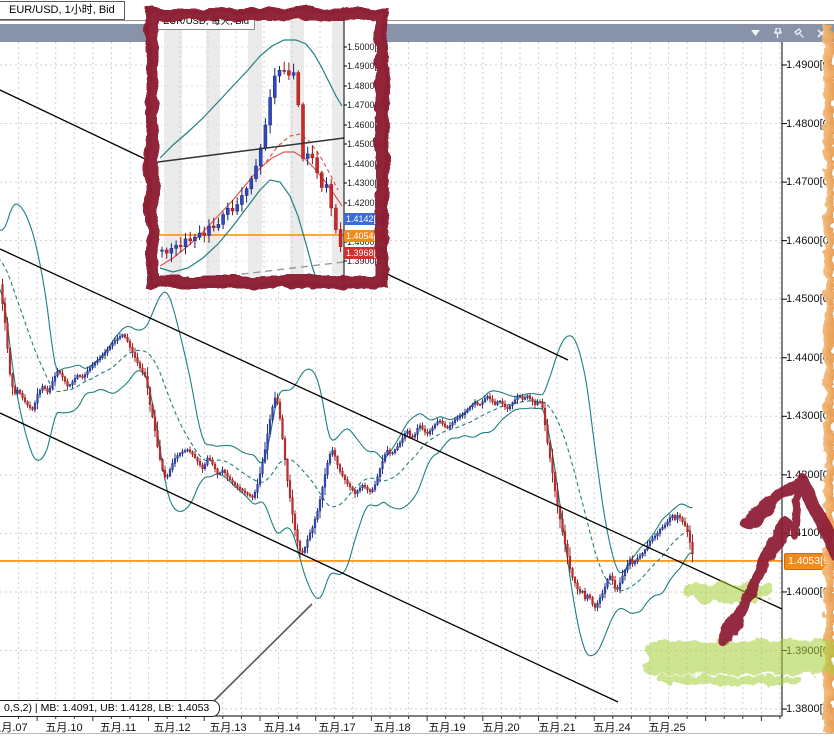  Describe the element at coordinates (365, 164) in the screenshot. I see `inset-price-axis-label: 1.4400[0` at that location.